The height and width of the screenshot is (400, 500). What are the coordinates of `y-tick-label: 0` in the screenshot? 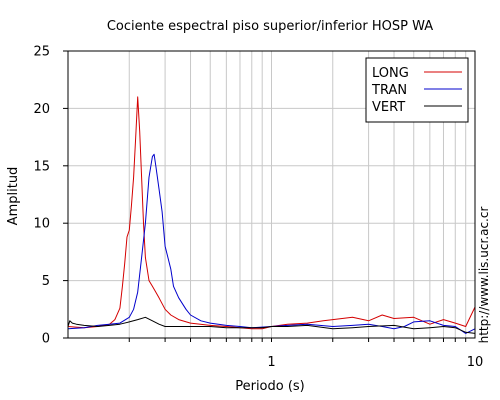 It's located at (46, 339).